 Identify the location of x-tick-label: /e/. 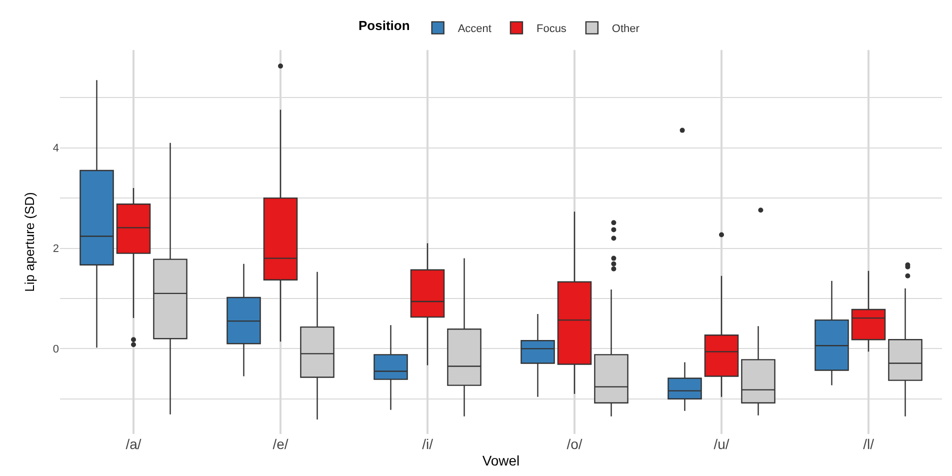
(280, 444).